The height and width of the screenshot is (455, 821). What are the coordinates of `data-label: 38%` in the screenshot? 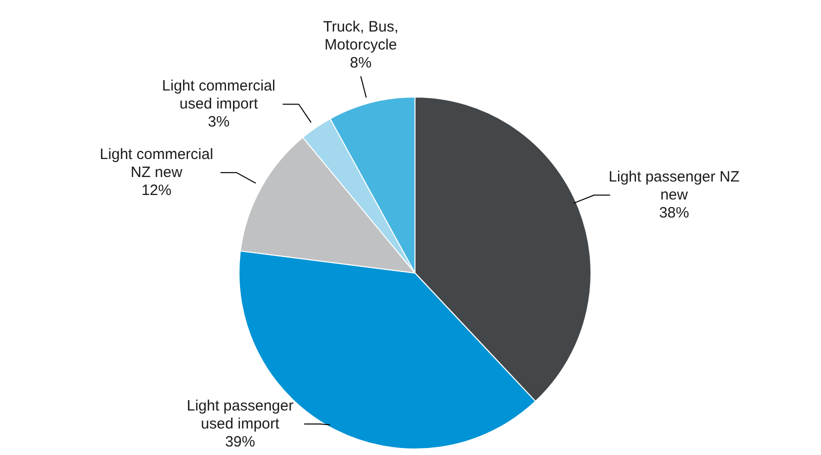 It's located at (674, 213).